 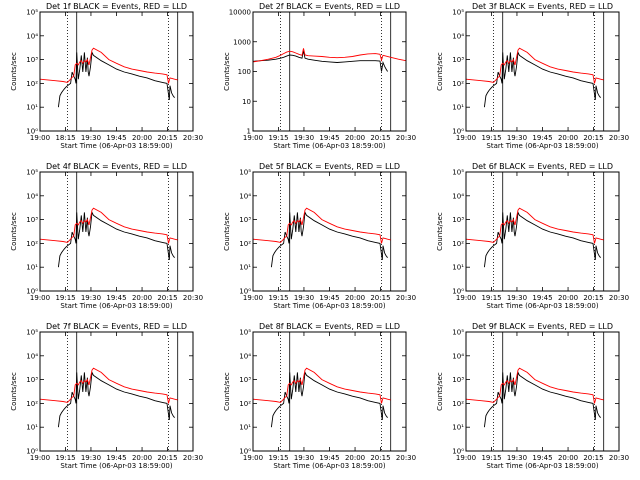 What do you see at coordinates (329, 326) in the screenshot?
I see `panel-title: Det 8f BLACK = Events, RED = LLD` at bounding box center [329, 326].